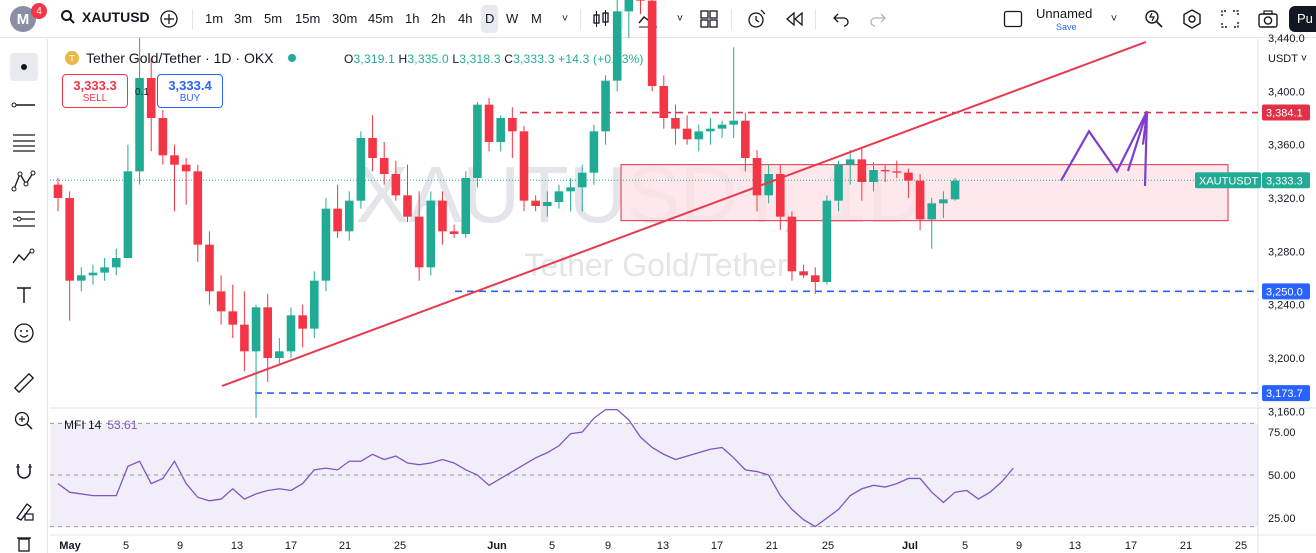 The image size is (1316, 553). What do you see at coordinates (536, 18) in the screenshot?
I see `interval-1mo: M` at bounding box center [536, 18].